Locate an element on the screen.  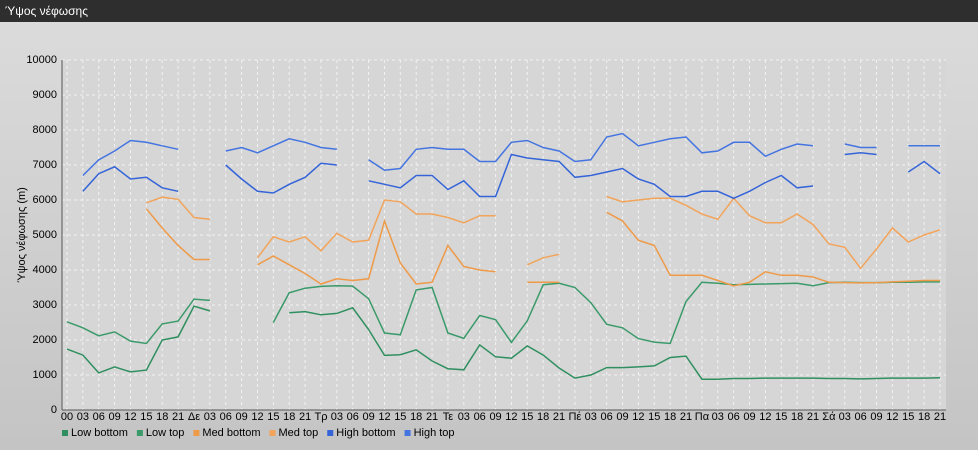
legend-label: High top is located at coordinates (434, 433).